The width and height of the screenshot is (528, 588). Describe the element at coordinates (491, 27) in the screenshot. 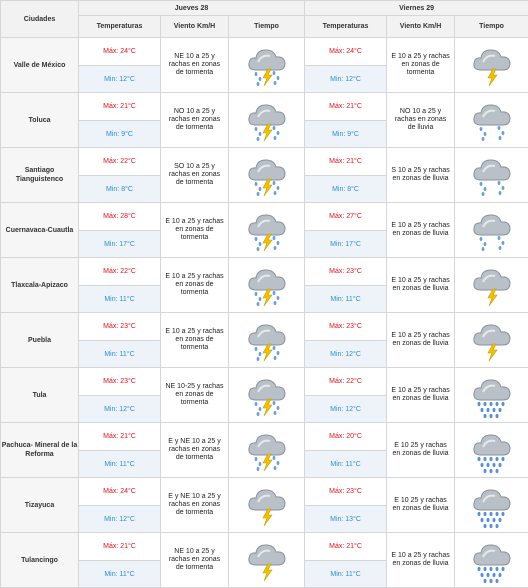

I see `weather-header: Tiempo` at that location.